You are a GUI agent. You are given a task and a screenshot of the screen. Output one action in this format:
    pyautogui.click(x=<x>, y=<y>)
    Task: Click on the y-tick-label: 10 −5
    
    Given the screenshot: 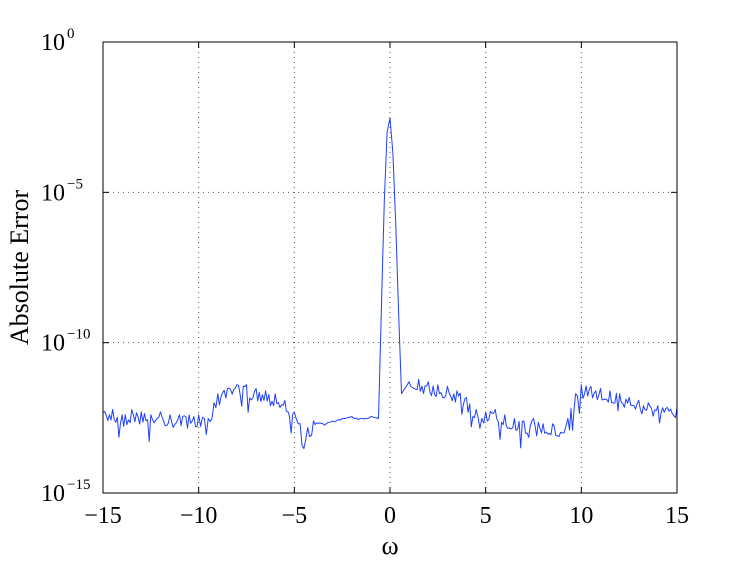 What is the action you would take?
    pyautogui.click(x=62, y=191)
    